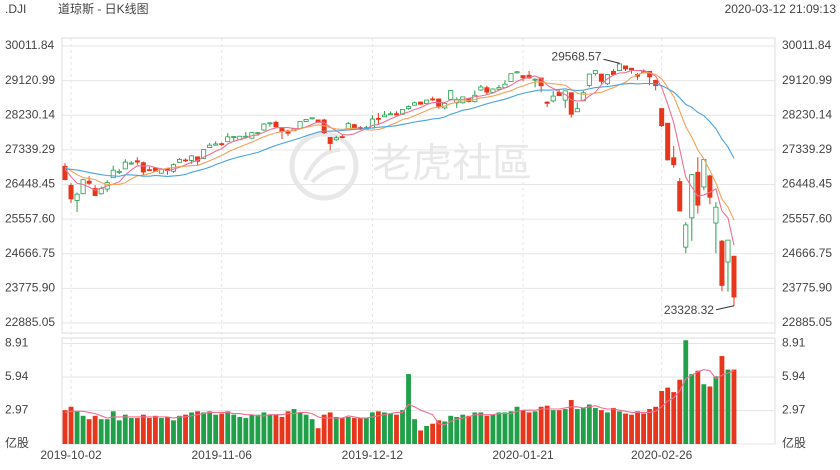 The width and height of the screenshot is (840, 470). Describe the element at coordinates (29, 45) in the screenshot. I see `y-tick-label: 30011.84` at that location.